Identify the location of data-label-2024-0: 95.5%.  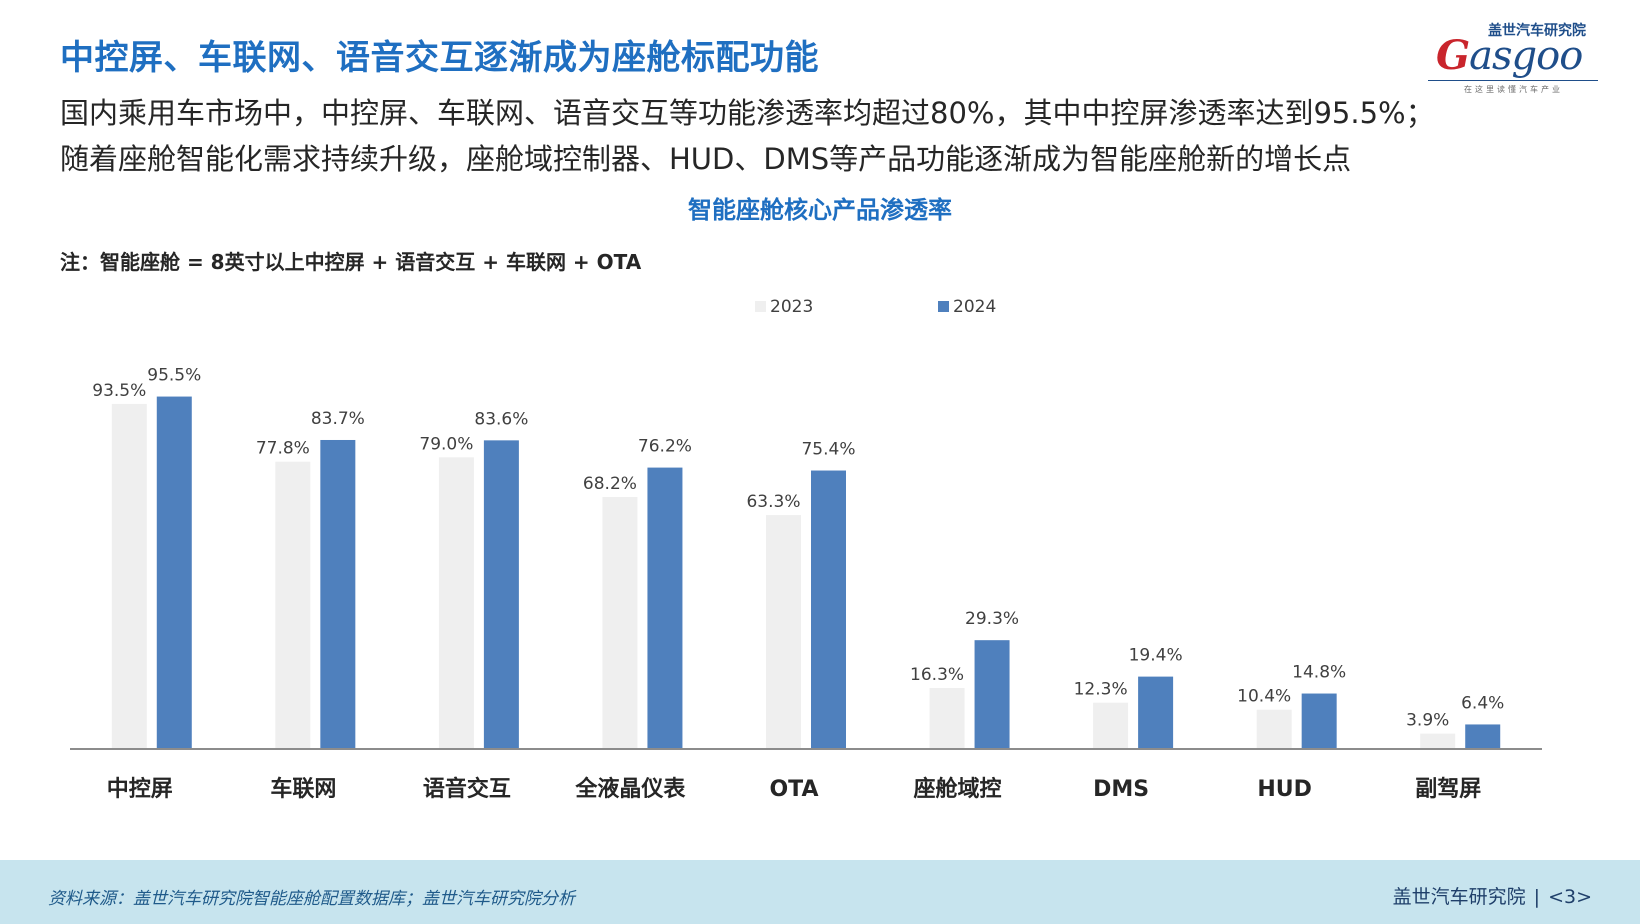
(174, 376).